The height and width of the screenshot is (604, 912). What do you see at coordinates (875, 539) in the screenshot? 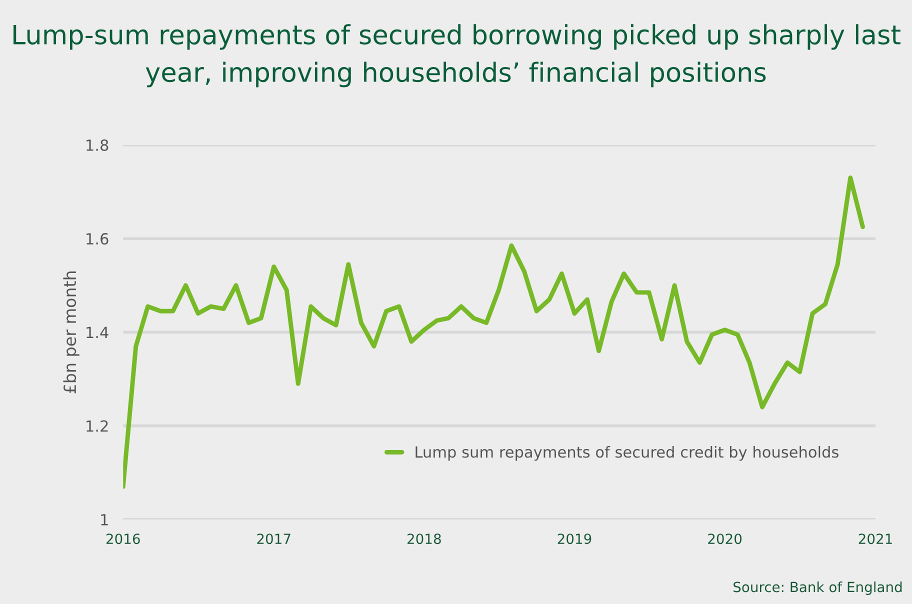
I see `x-tick-label: 2021` at bounding box center [875, 539].